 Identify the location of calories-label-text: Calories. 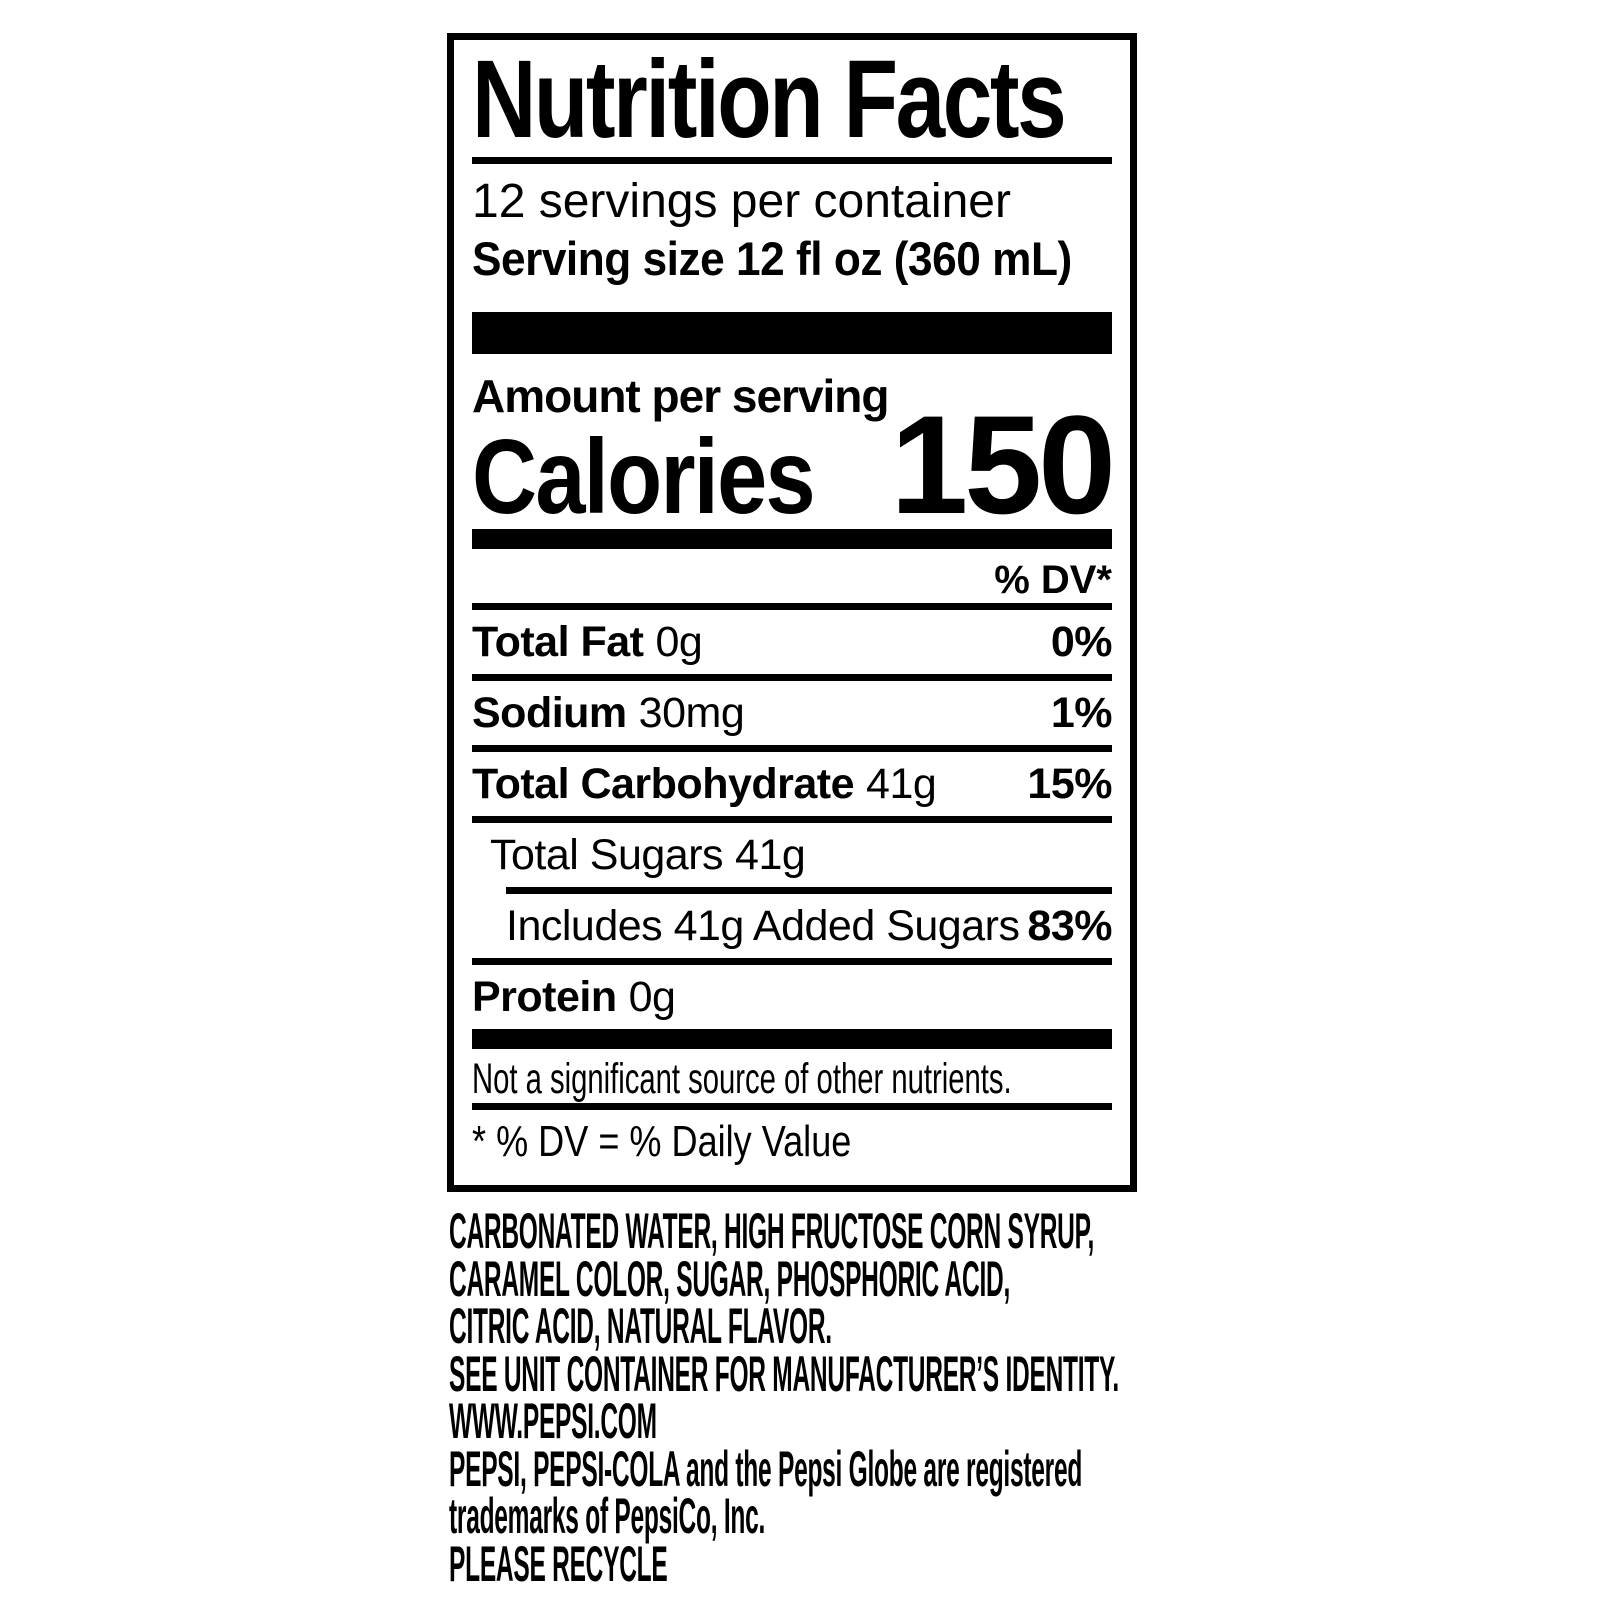
(644, 476).